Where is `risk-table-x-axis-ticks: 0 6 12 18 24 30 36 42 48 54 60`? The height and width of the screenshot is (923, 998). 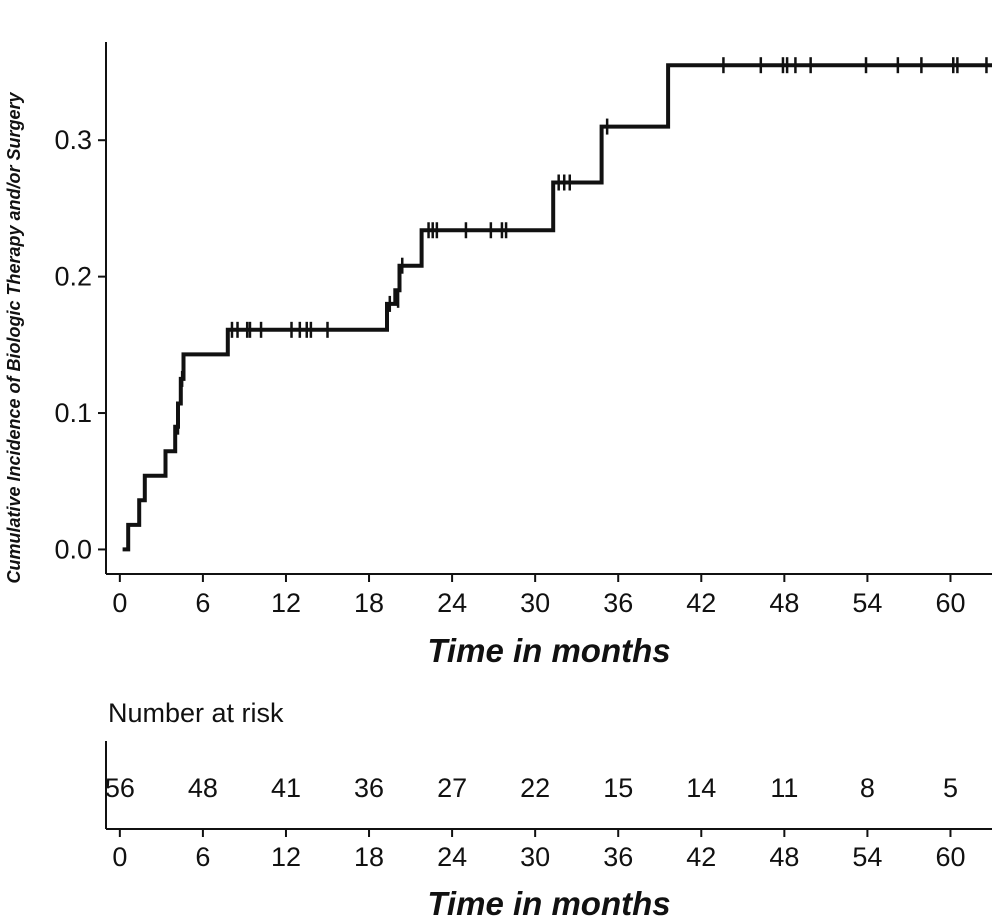 risk-table-x-axis-ticks: 0 6 12 18 24 30 36 42 48 54 60 is located at coordinates (538, 850).